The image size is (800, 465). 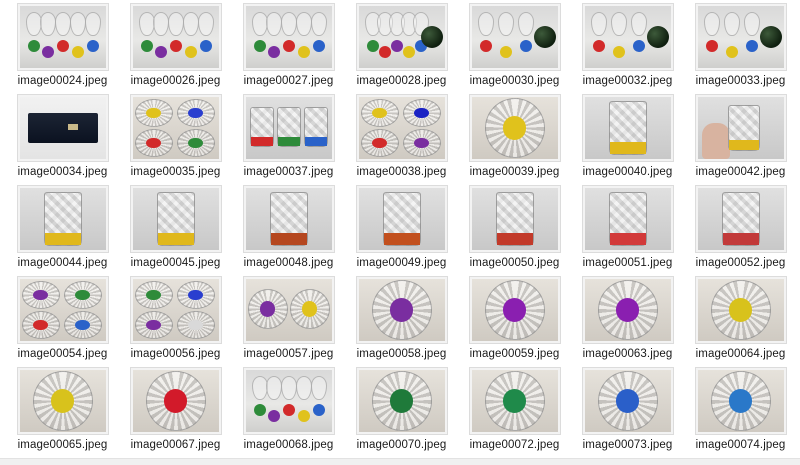 What do you see at coordinates (175, 172) in the screenshot?
I see `file-name-label: image00035.jpeg` at bounding box center [175, 172].